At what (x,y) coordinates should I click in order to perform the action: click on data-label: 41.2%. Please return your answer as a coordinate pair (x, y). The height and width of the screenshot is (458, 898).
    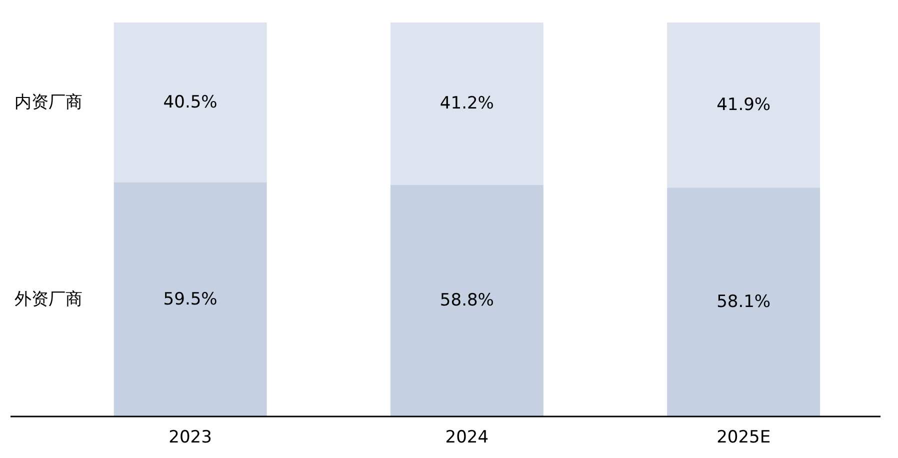
    Looking at the image, I should click on (467, 104).